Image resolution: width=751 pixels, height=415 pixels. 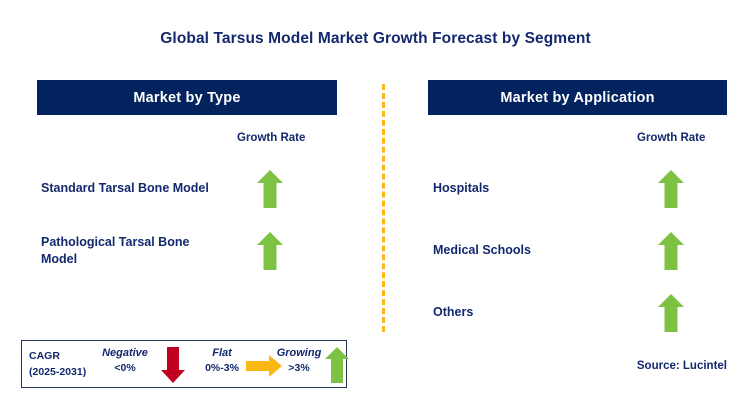 What do you see at coordinates (299, 353) in the screenshot?
I see `legend-item-growing-title: Growing` at bounding box center [299, 353].